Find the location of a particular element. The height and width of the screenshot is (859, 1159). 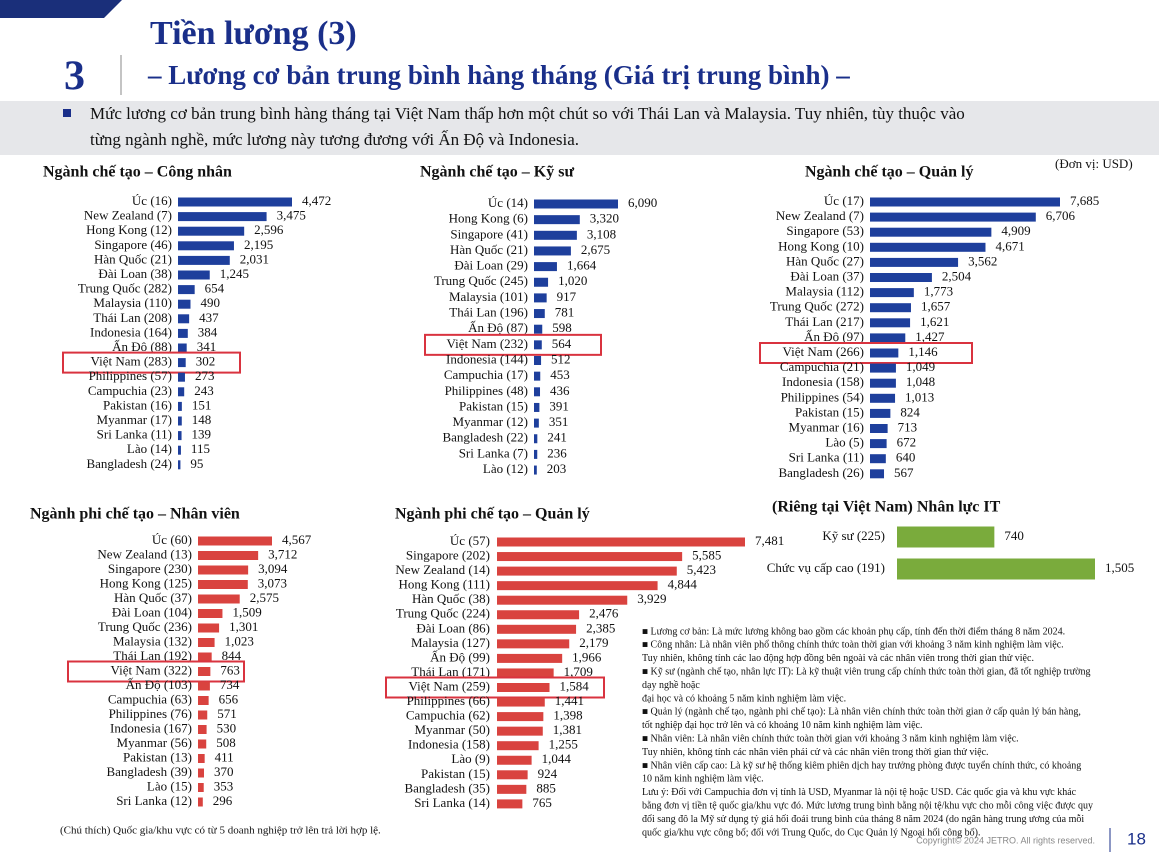

category-label: Malaysia (127) is located at coordinates (450, 642).